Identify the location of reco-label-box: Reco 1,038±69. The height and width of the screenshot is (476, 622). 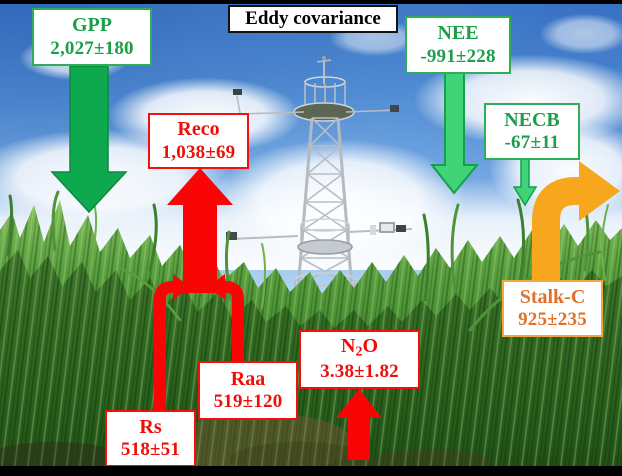
(198, 141).